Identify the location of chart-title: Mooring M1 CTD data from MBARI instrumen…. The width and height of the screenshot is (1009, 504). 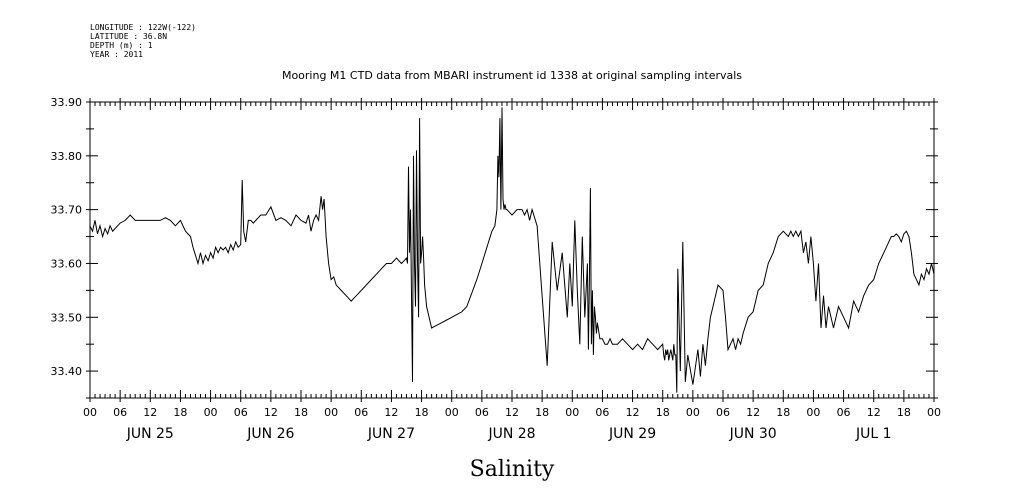
(512, 75).